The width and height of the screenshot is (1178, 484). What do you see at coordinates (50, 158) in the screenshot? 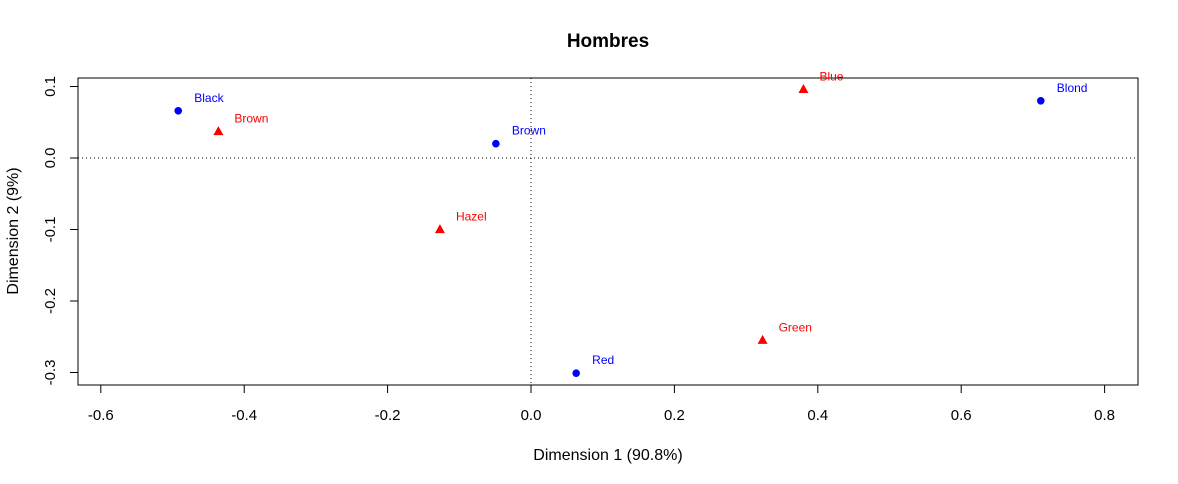
I see `y-tick-label: 0.0` at bounding box center [50, 158].